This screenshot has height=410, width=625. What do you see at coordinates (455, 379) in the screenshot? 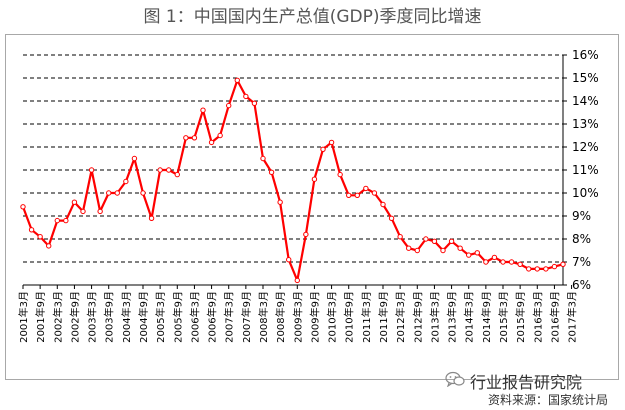
I see `wechat-icon` at bounding box center [455, 379].